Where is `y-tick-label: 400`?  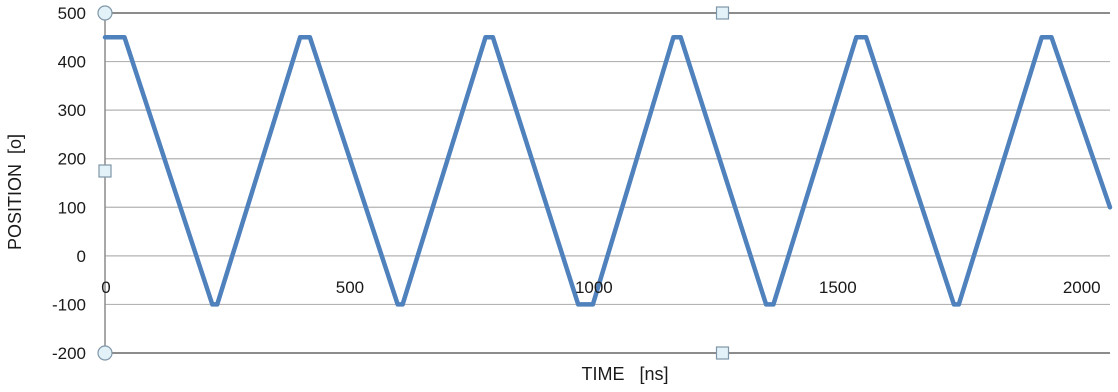
y-tick-label: 400 is located at coordinates (72, 62).